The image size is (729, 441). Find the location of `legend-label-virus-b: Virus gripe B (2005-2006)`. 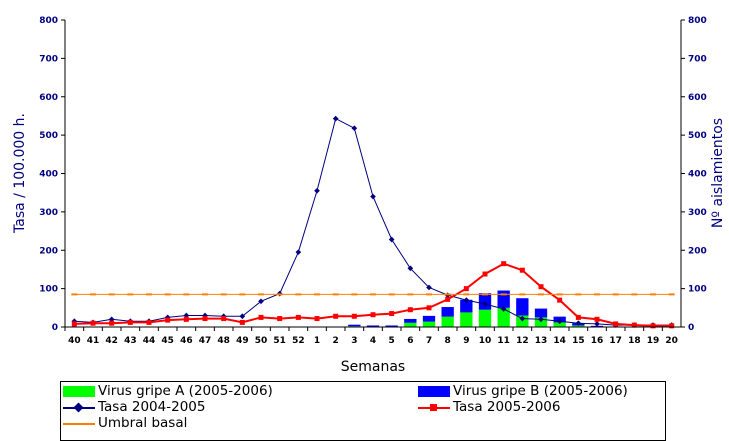

legend-label-virus-b: Virus gripe B (2005-2006) is located at coordinates (540, 391).